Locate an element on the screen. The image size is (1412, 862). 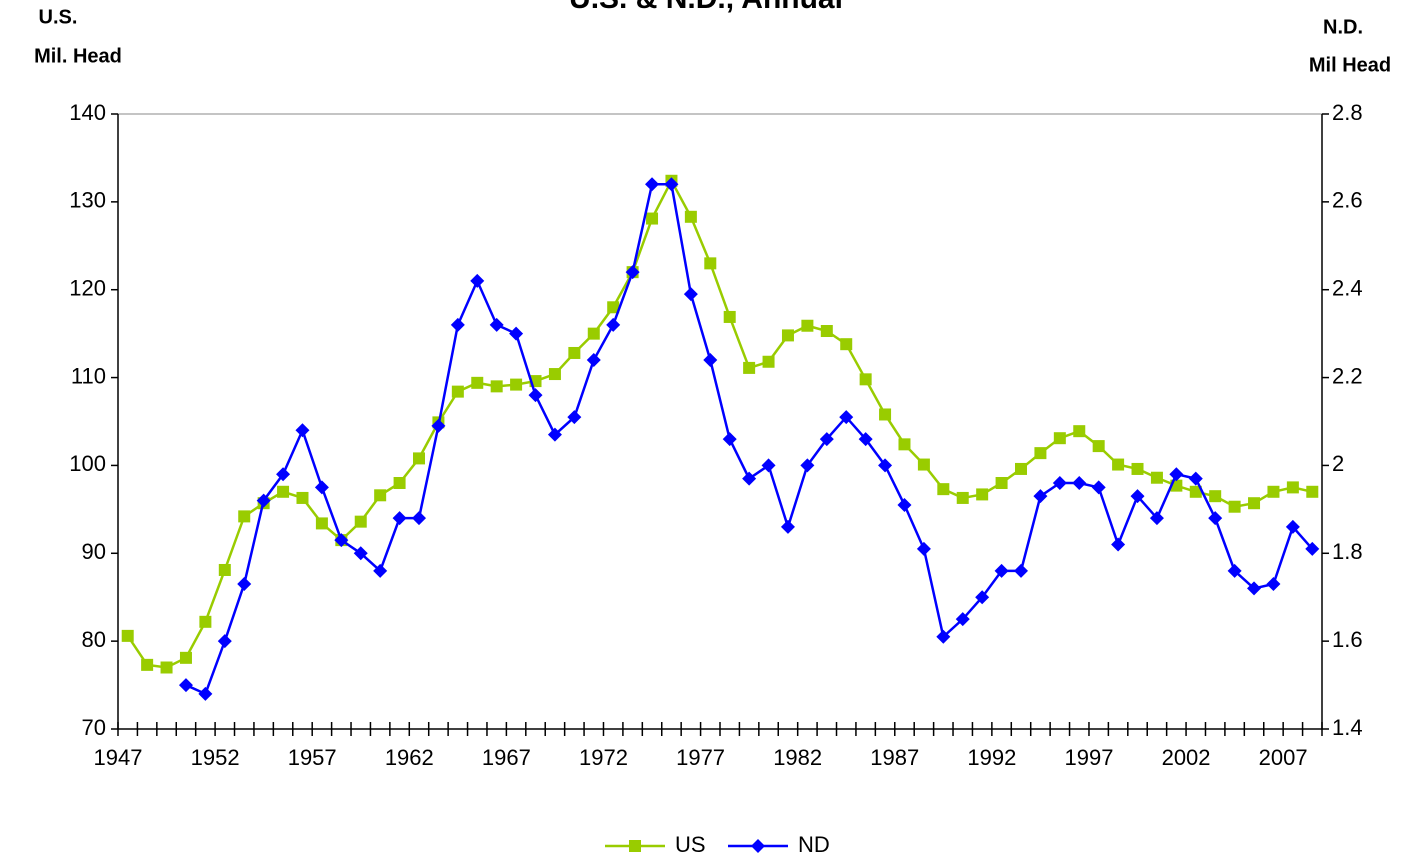
y2-tick-label: 2.4 is located at coordinates (1347, 288).